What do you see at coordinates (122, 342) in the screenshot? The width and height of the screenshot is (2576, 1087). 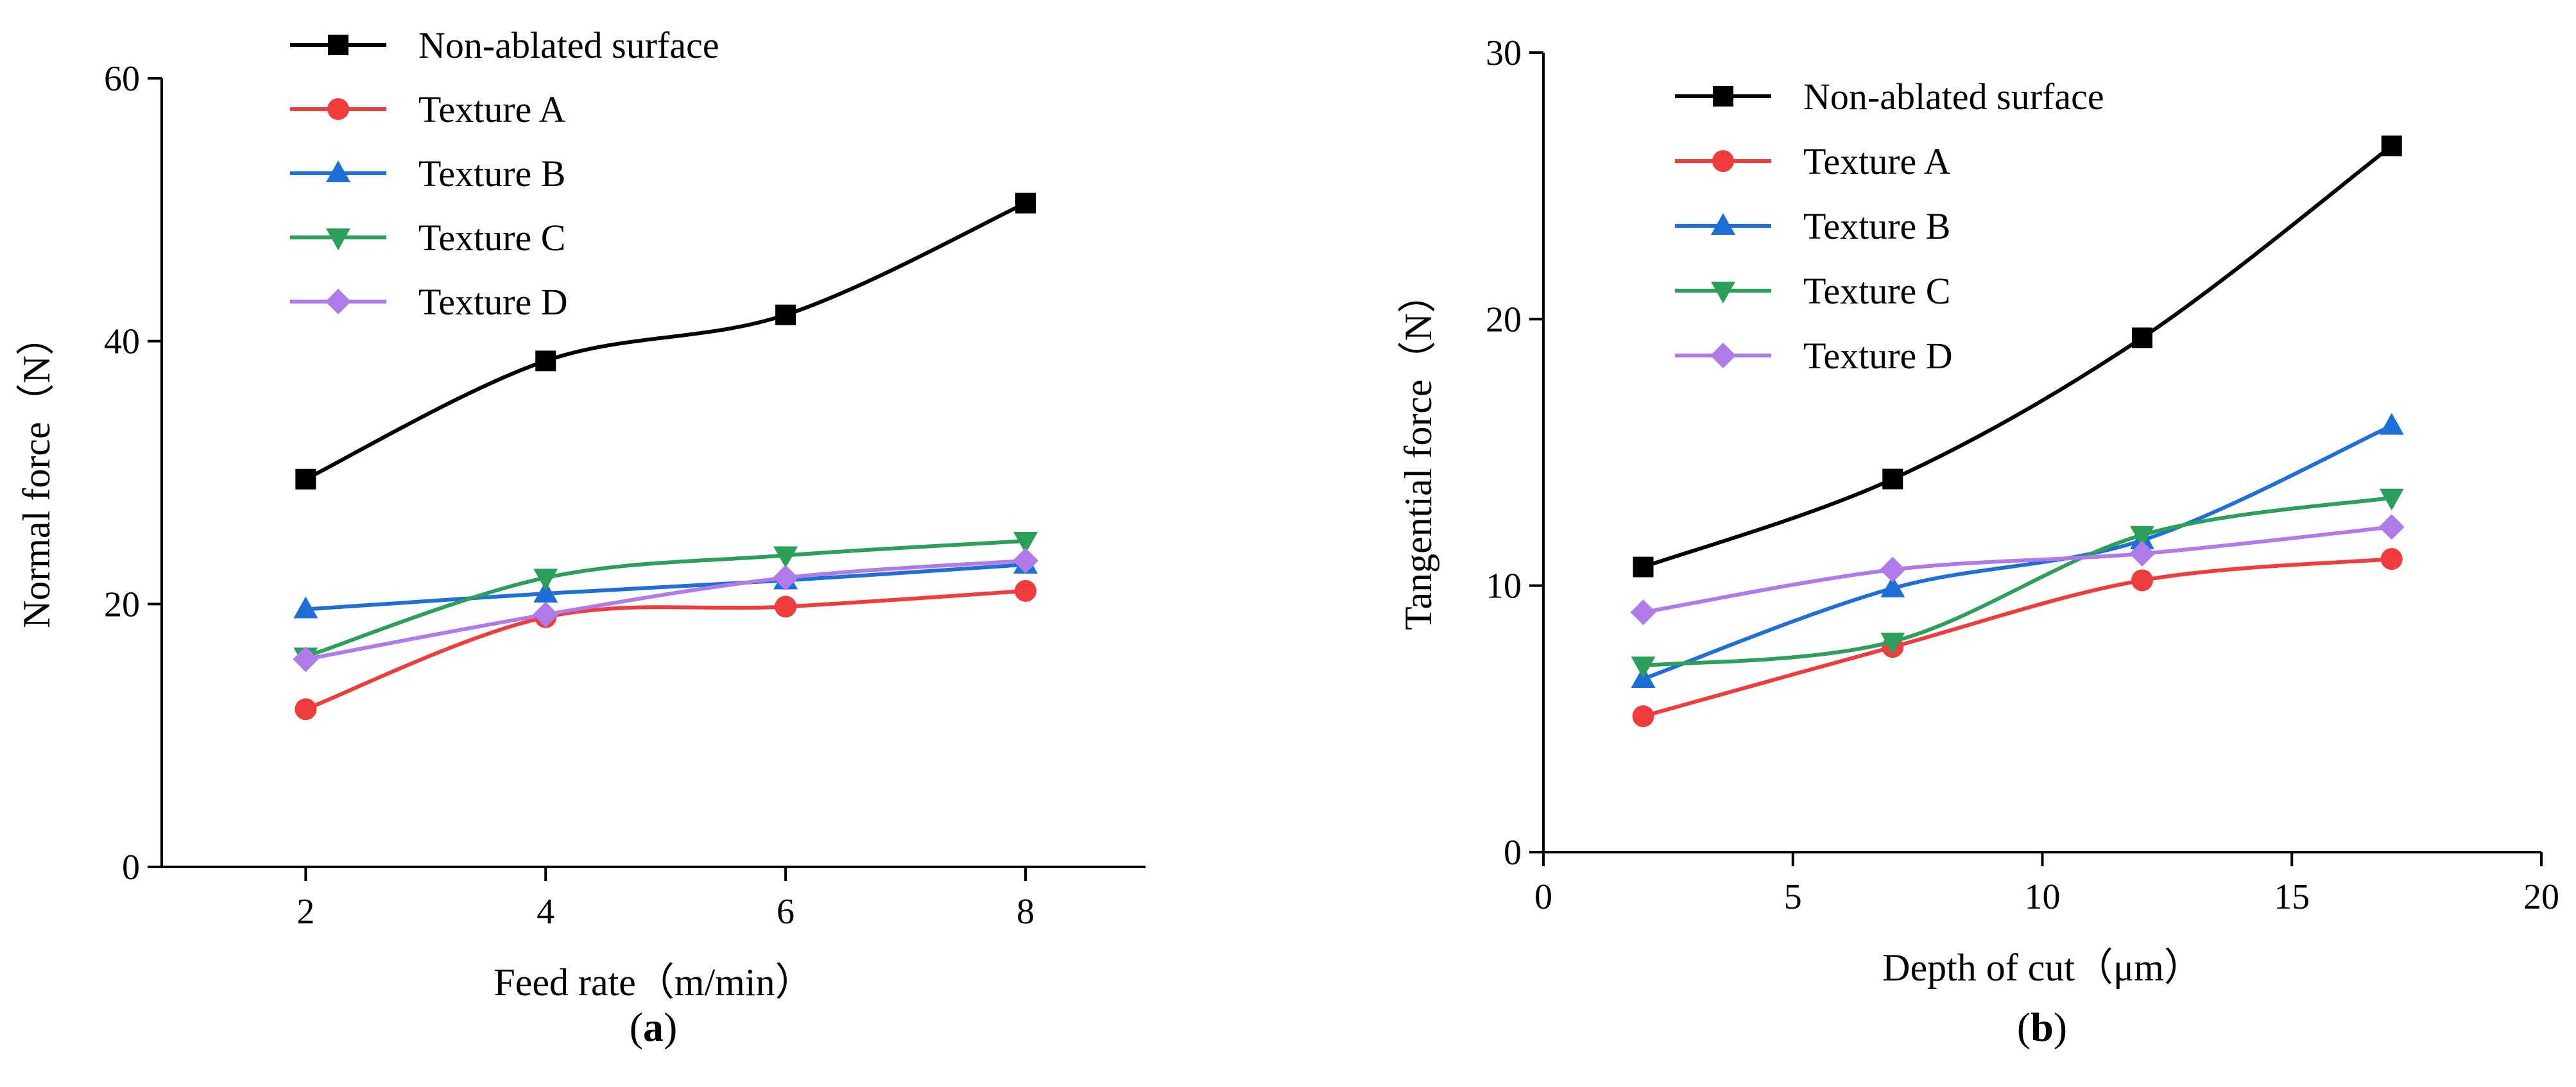 I see `y-tick-label: 40` at bounding box center [122, 342].